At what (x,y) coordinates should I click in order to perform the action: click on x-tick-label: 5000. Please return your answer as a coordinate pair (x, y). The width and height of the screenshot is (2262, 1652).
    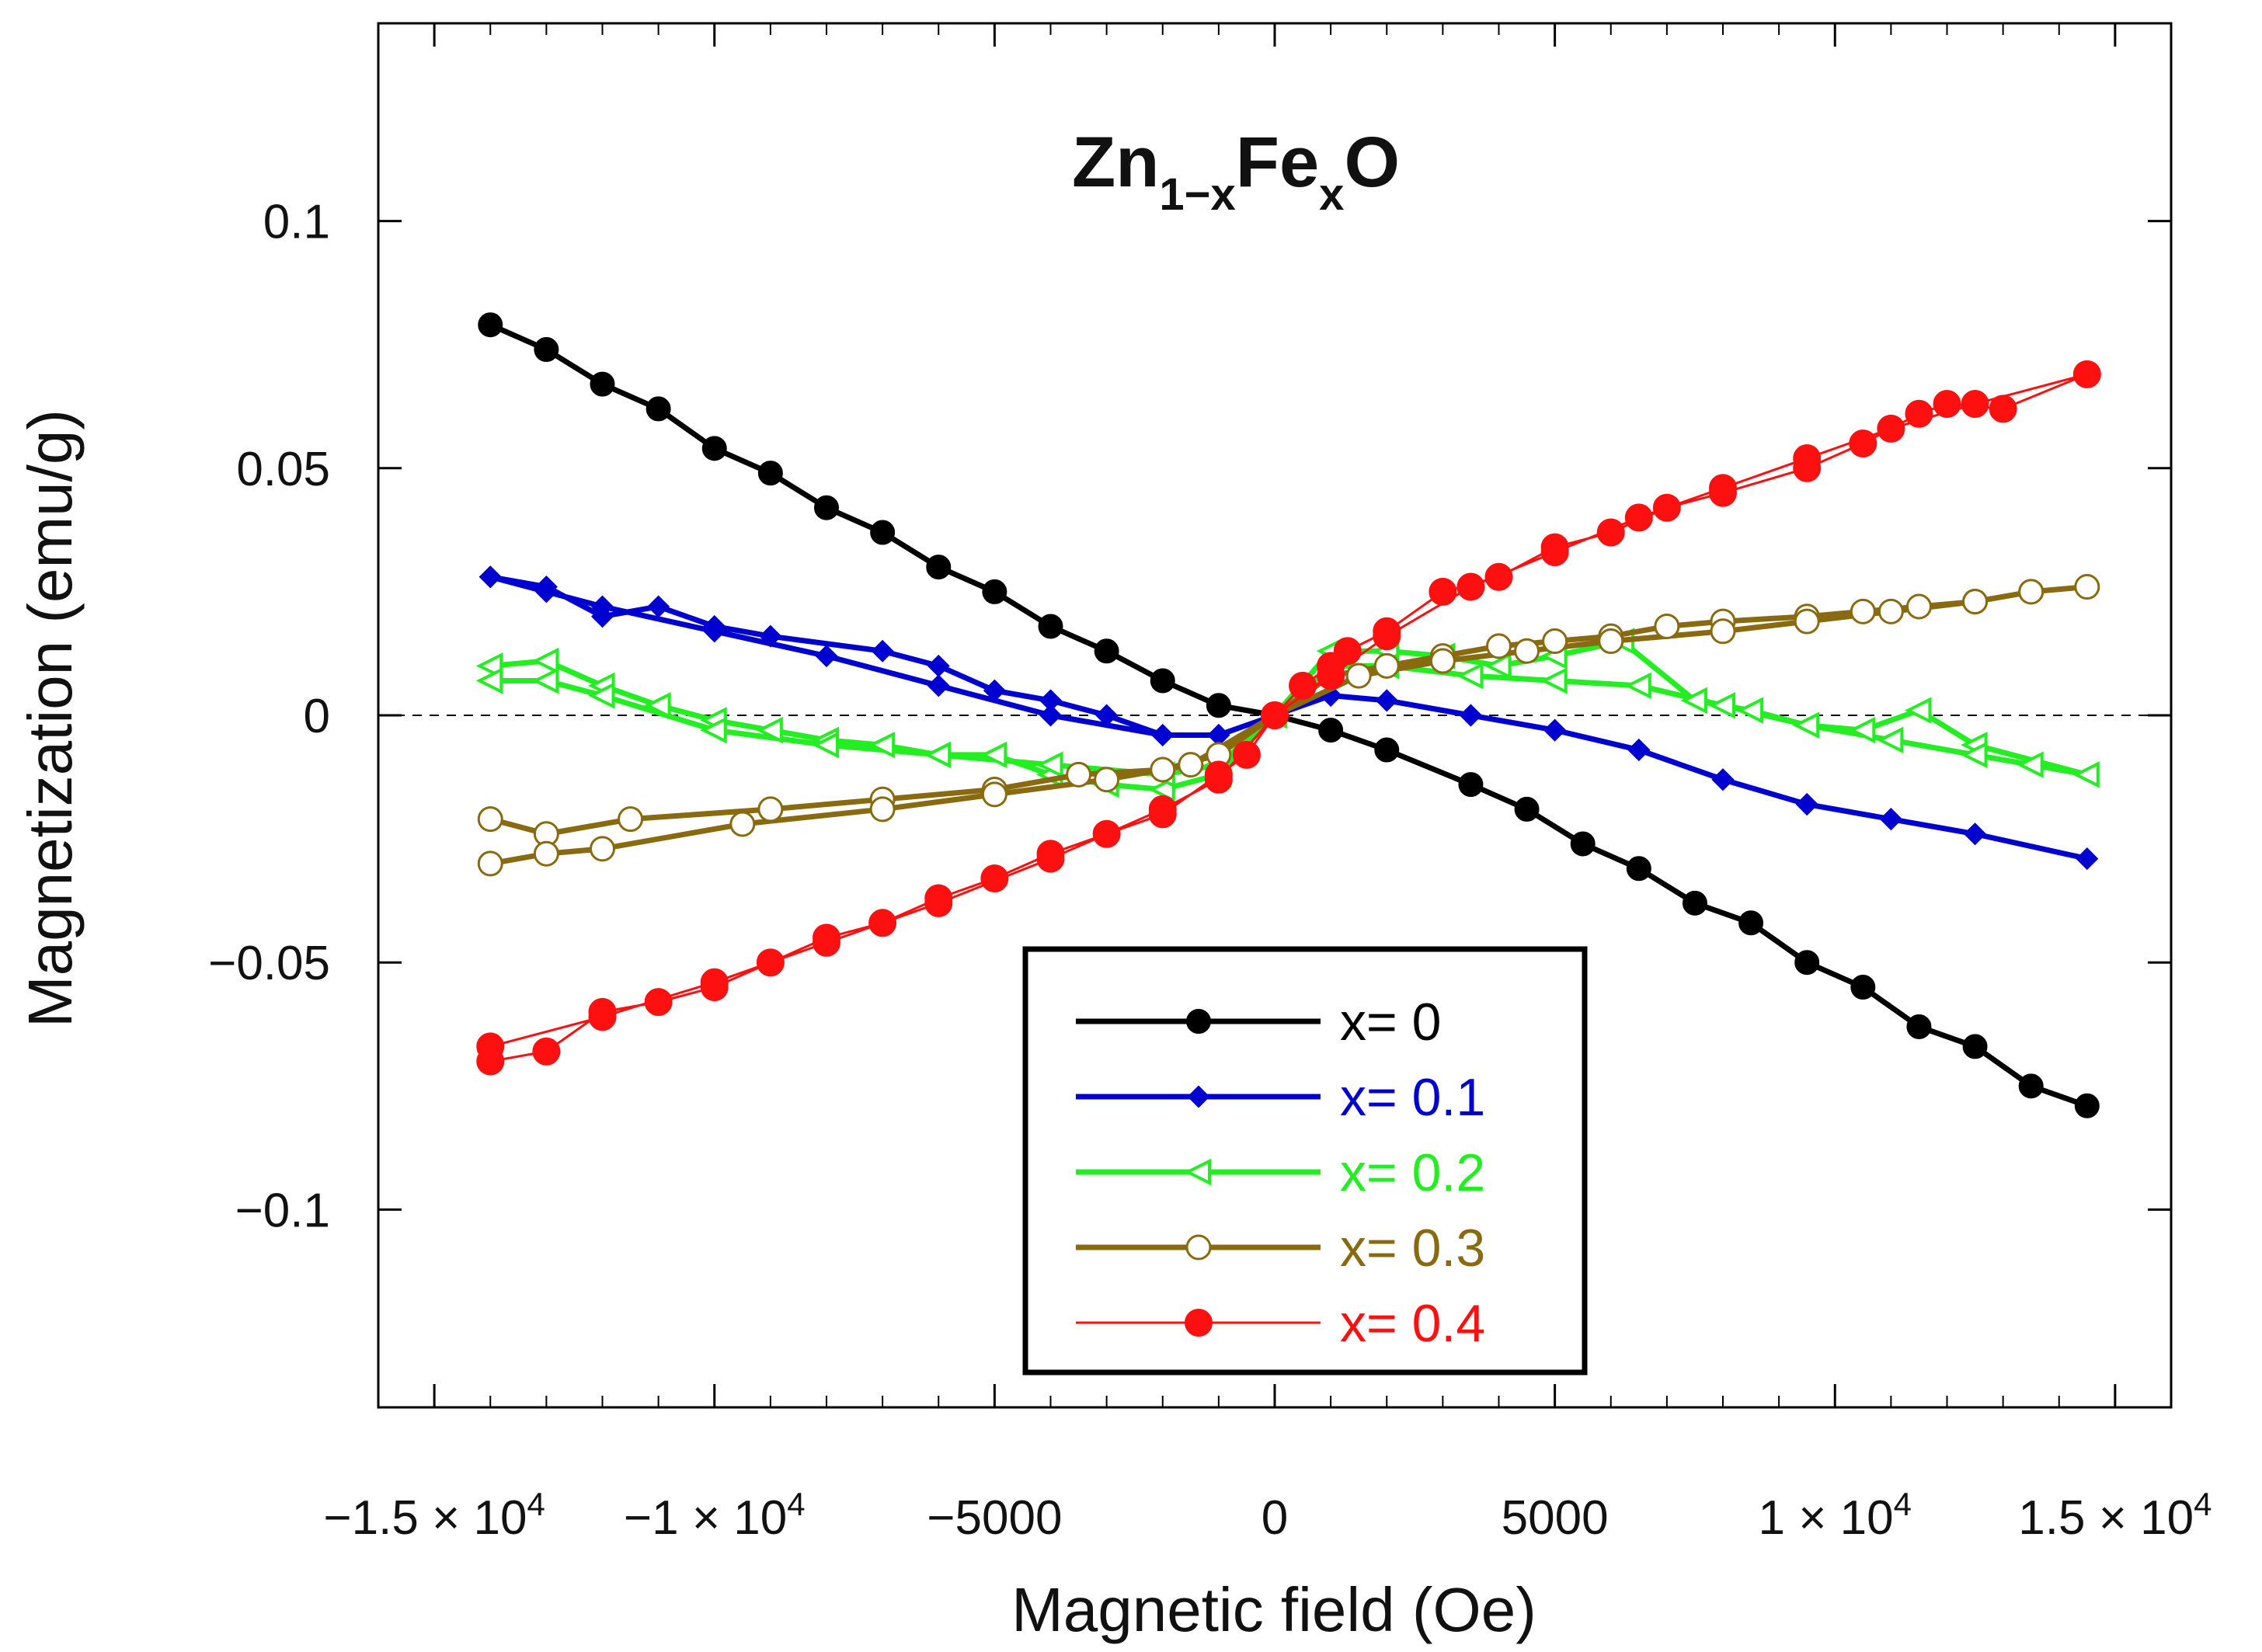
    Looking at the image, I should click on (1555, 1518).